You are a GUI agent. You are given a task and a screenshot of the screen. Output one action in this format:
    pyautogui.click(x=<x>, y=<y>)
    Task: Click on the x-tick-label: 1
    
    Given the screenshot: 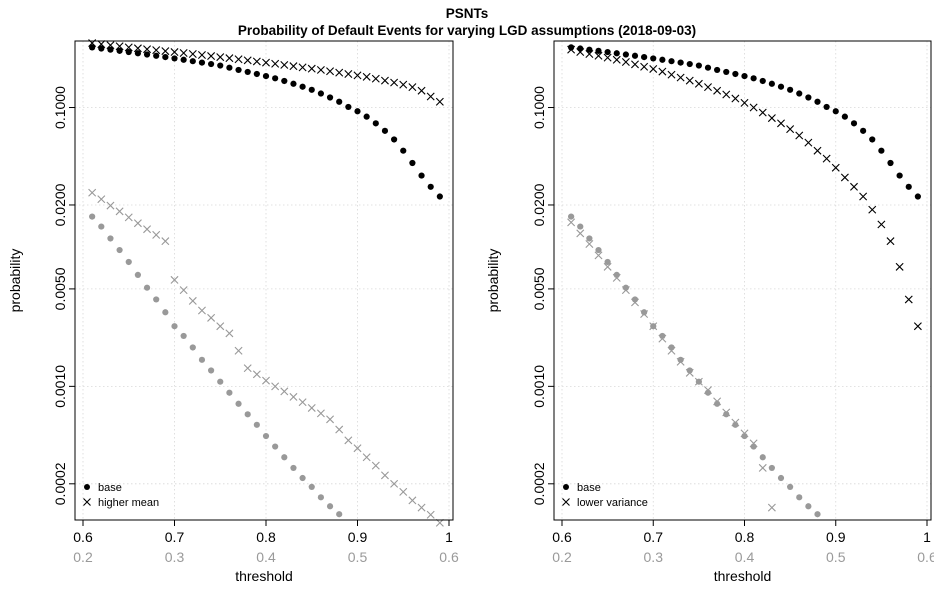 What is the action you would take?
    pyautogui.click(x=927, y=537)
    